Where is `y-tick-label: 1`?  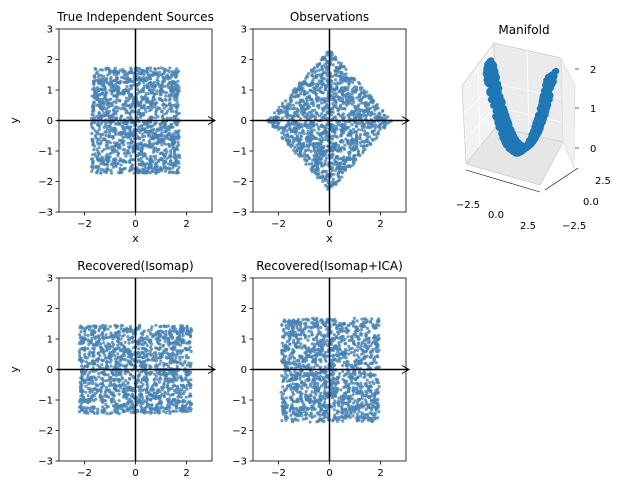 y-tick-label: 1 is located at coordinates (50, 91).